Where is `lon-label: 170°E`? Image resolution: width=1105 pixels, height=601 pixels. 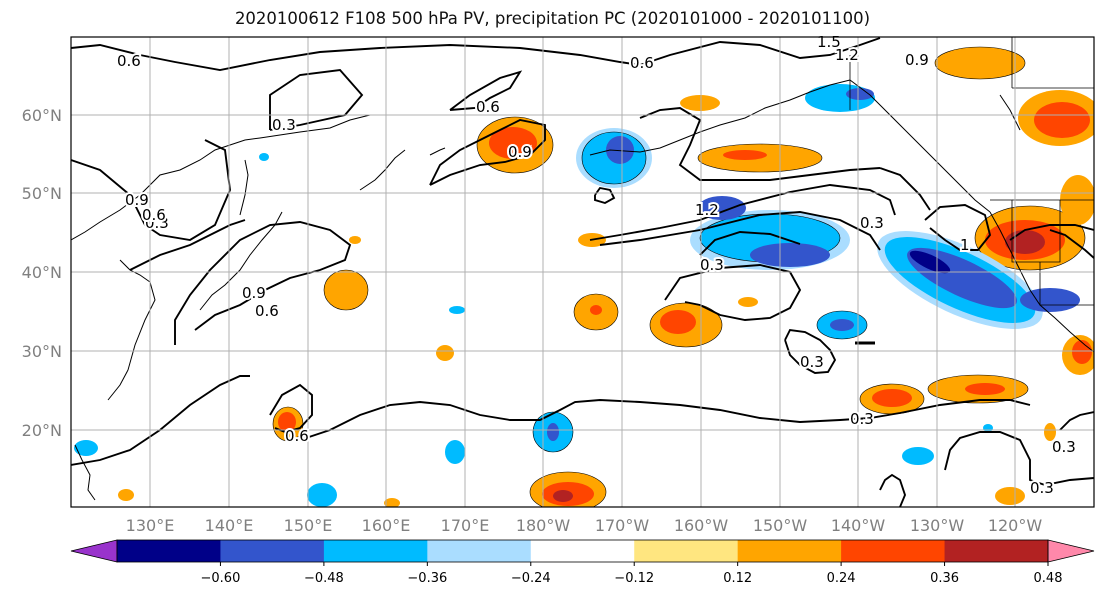 lon-label: 170°E is located at coordinates (465, 525).